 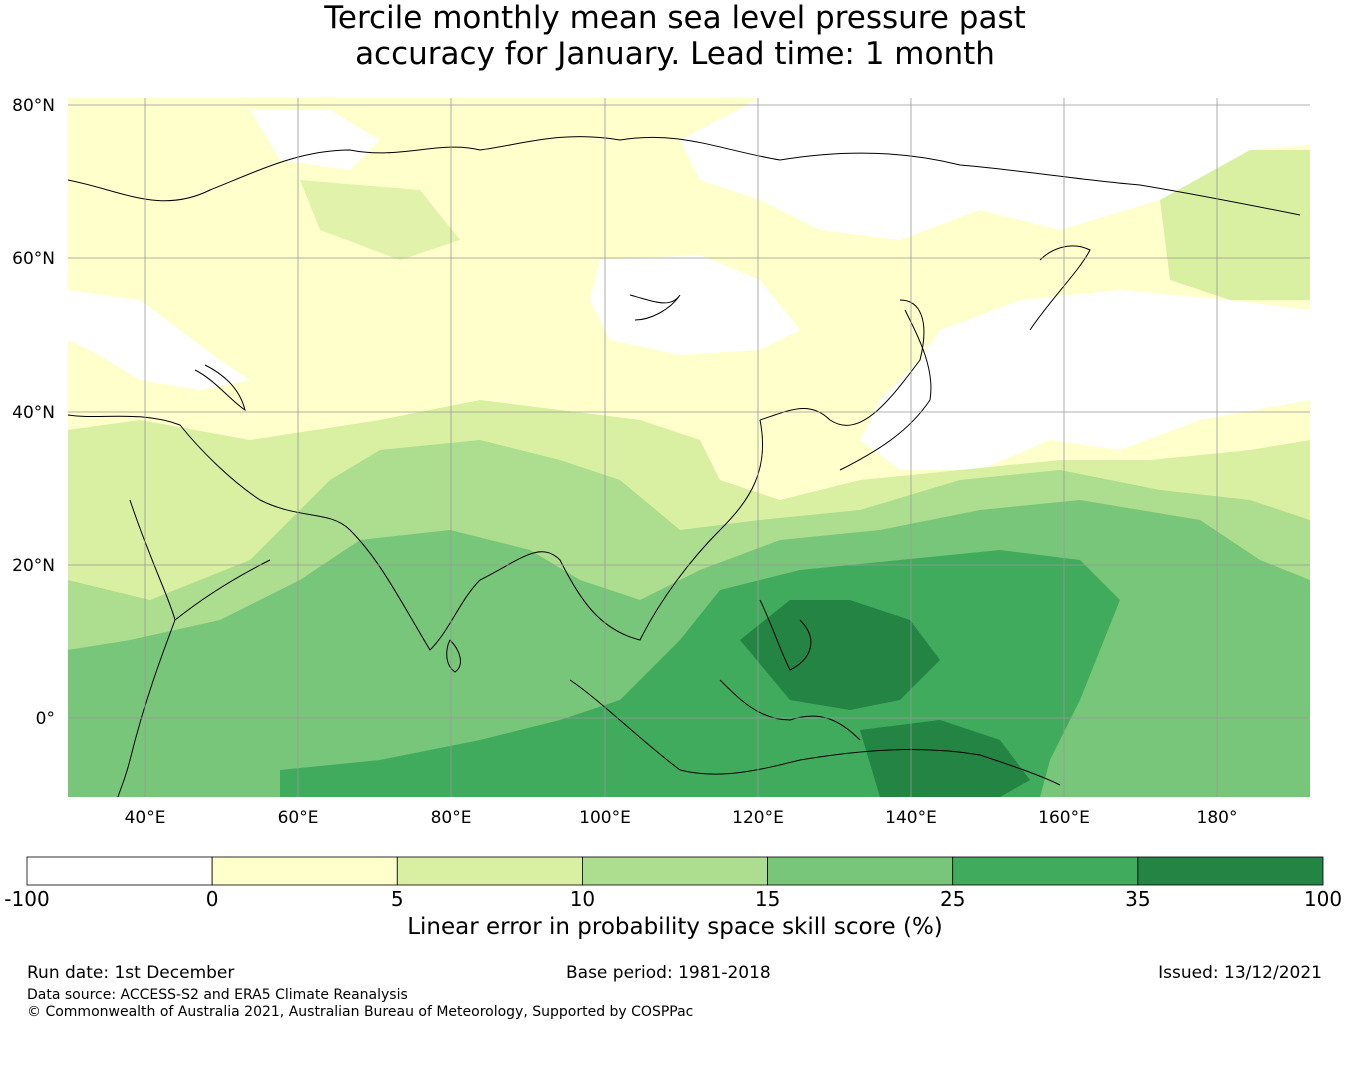 What do you see at coordinates (668, 973) in the screenshot?
I see `base-period: Base period: 1981-2018` at bounding box center [668, 973].